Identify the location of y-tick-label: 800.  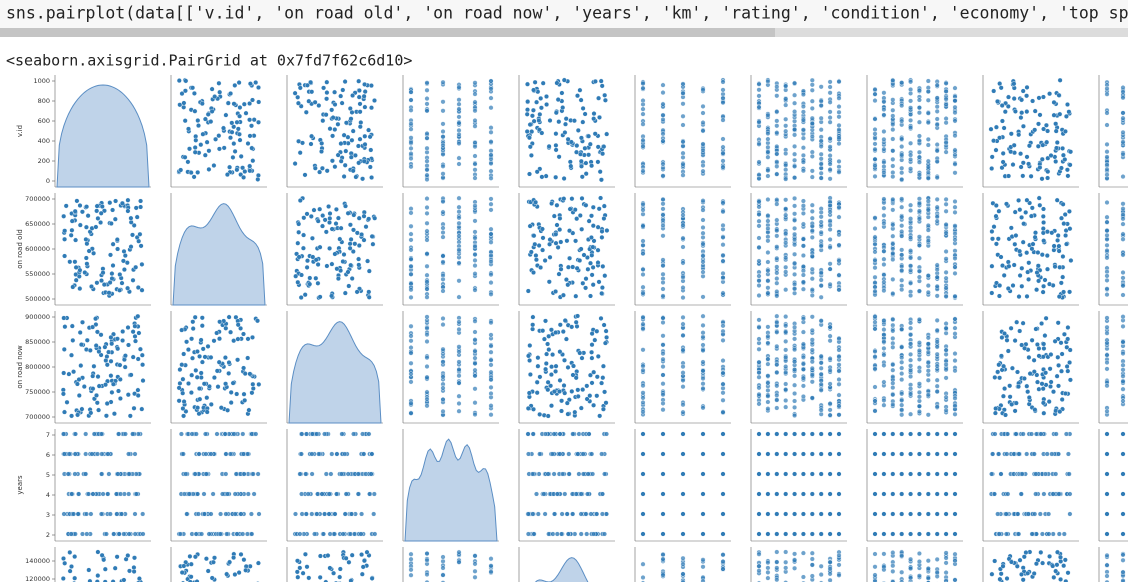
(44, 101).